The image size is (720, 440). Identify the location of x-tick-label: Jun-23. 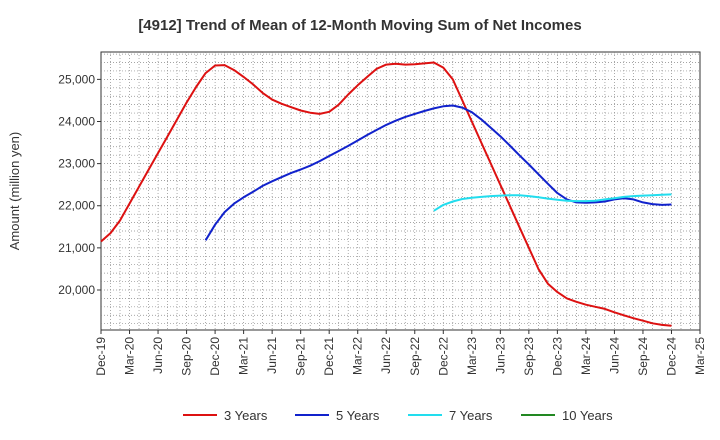
(500, 355).